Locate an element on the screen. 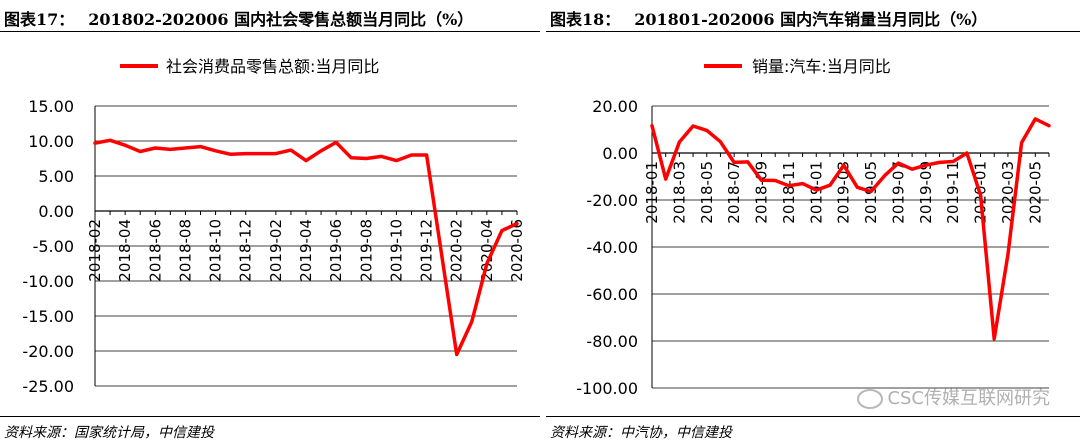 The height and width of the screenshot is (446, 1080). y-tick-label: 10.00 is located at coordinates (51, 141).